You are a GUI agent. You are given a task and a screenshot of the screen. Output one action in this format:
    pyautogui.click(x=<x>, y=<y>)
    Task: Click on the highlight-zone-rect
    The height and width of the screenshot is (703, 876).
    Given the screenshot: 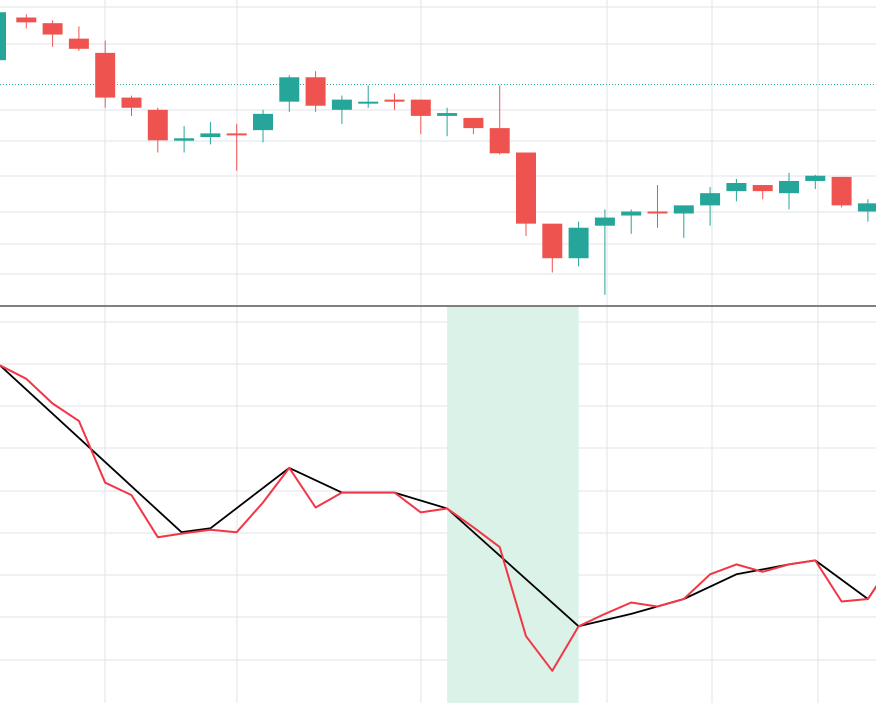 What is the action you would take?
    pyautogui.click(x=513, y=505)
    